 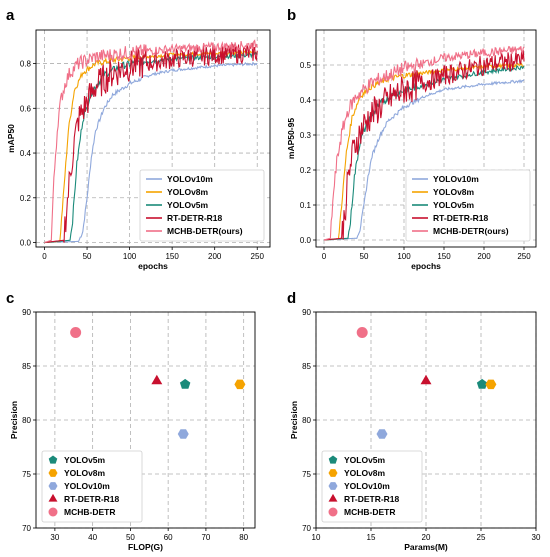 I want to click on series-line-mchb-detr-ours-, so click(x=424, y=143).